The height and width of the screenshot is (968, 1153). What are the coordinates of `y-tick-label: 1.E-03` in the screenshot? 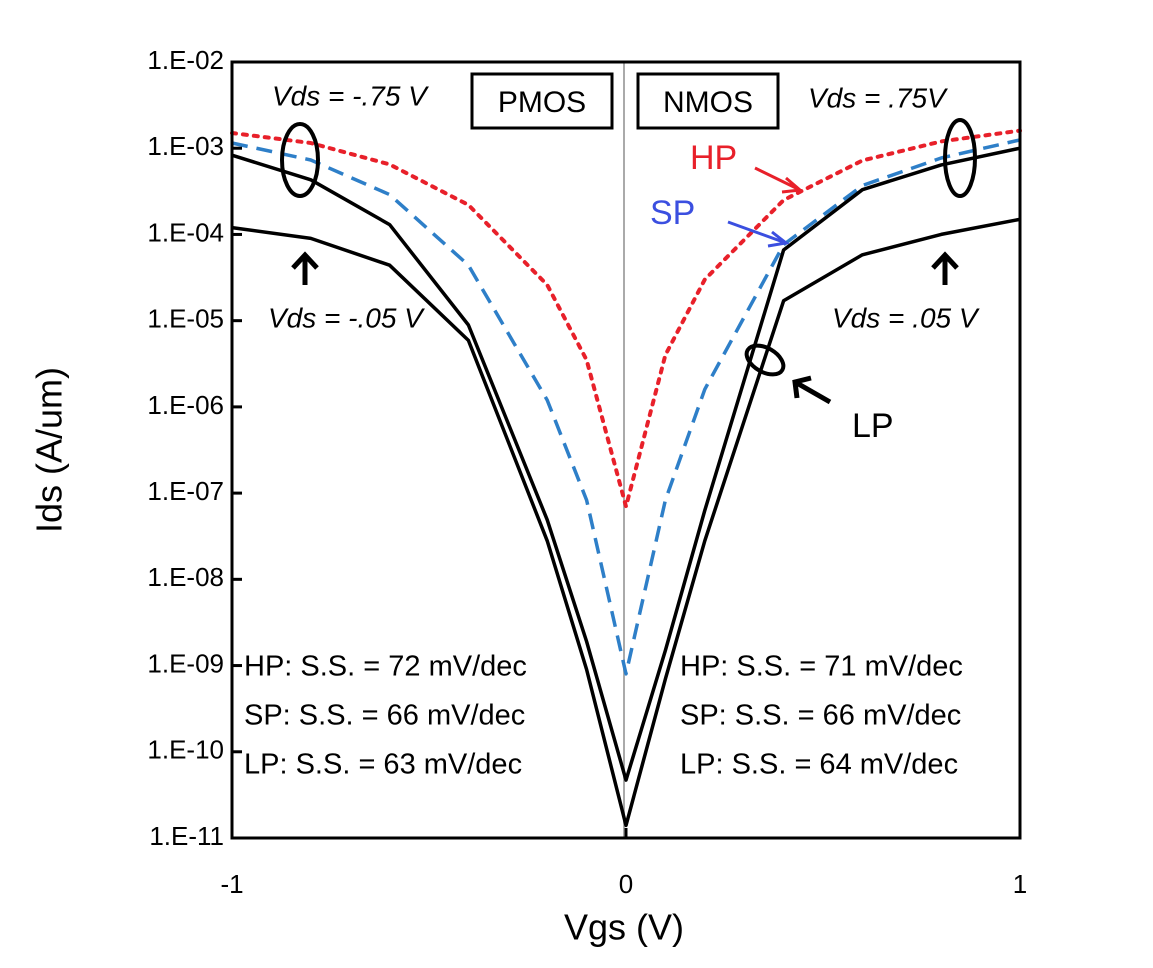 It's located at (185, 146).